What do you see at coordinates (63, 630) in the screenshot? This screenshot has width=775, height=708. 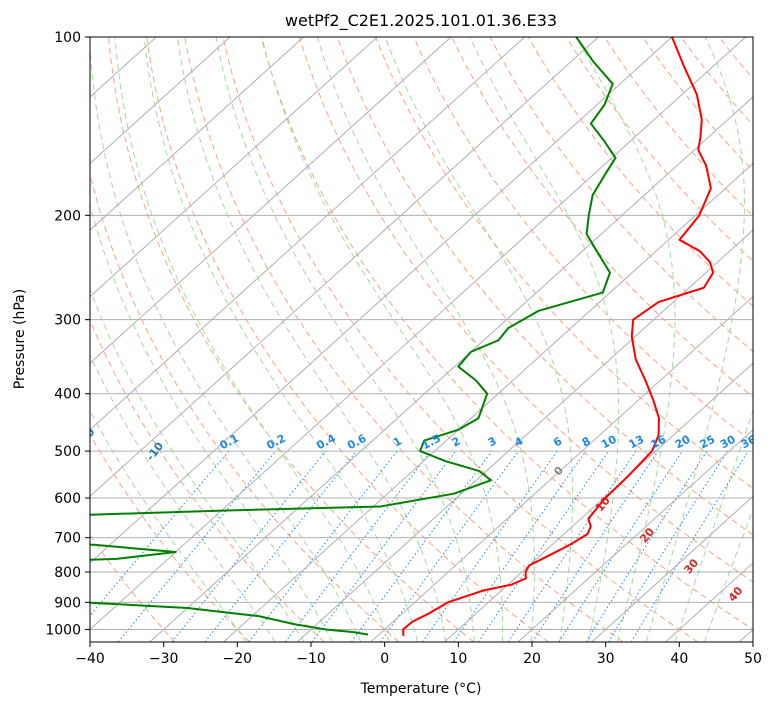 I see `y-tick-label: 1000` at bounding box center [63, 630].